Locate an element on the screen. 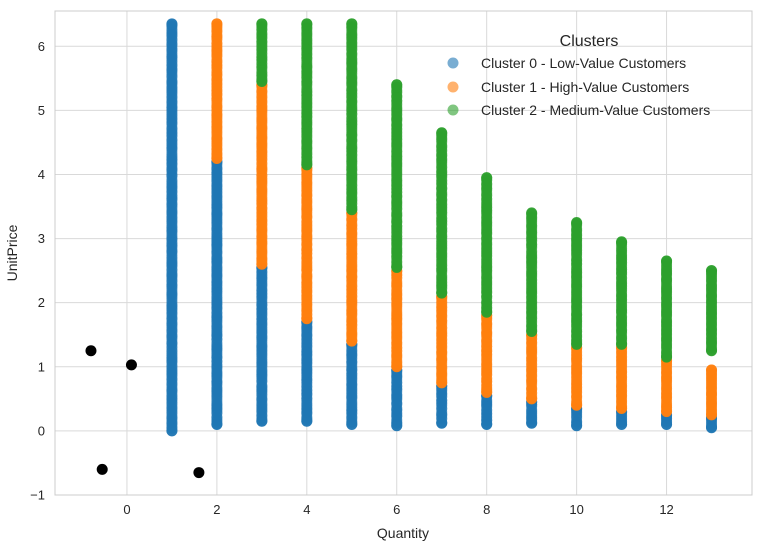  x-tick-label: 0 is located at coordinates (126, 509).